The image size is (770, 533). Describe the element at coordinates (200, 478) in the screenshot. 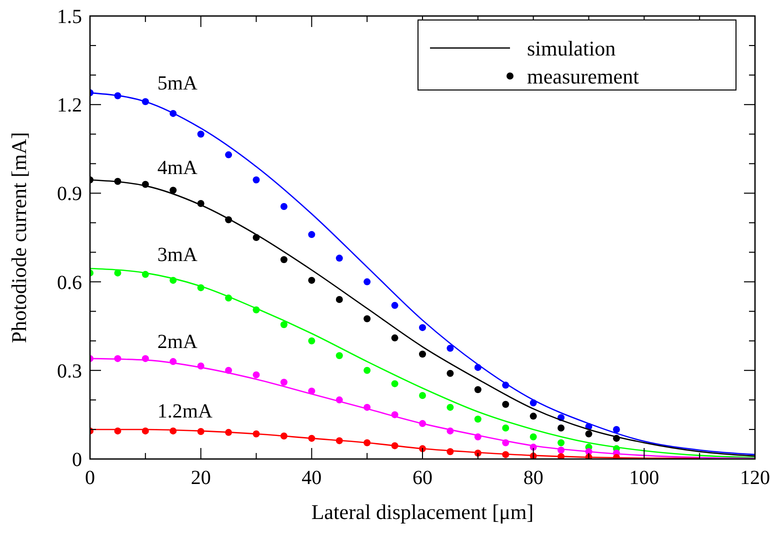

I see `x-tick-label: 20` at that location.